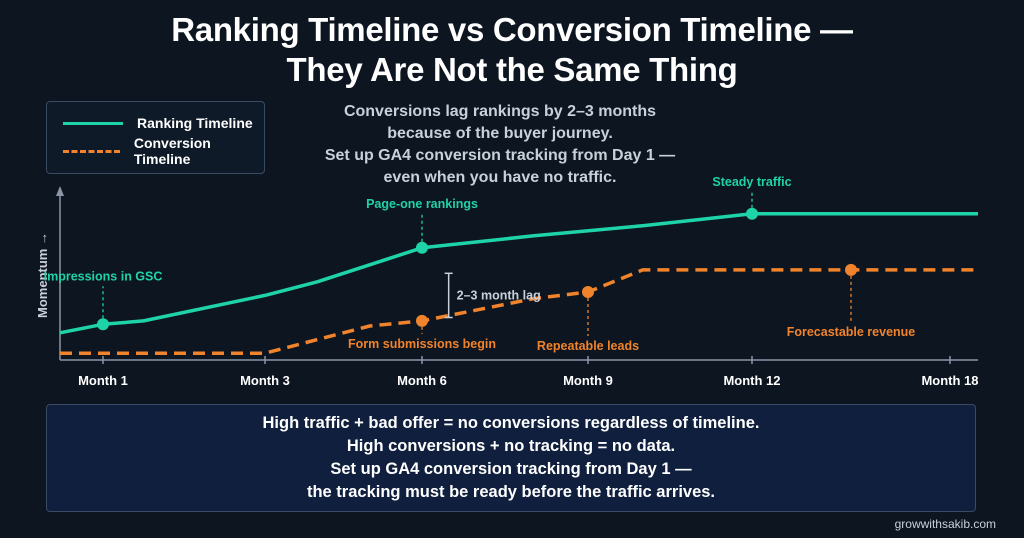  Describe the element at coordinates (945, 524) in the screenshot. I see `footer-credit: growwithsakib.com` at that location.